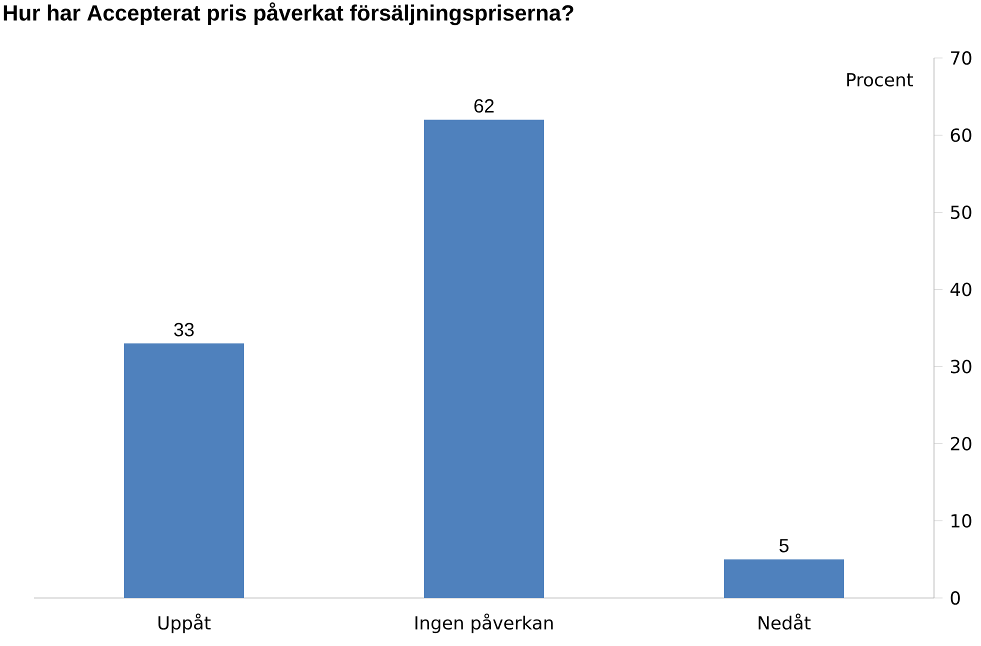 Image resolution: width=981 pixels, height=646 pixels. I want to click on y-tick-label: 10, so click(962, 521).